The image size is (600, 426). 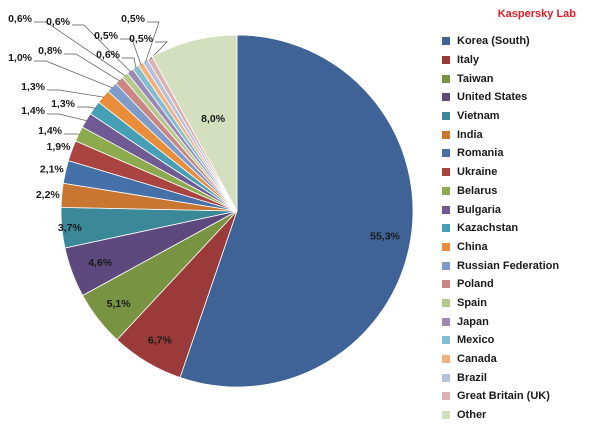 I want to click on data-label-india: 2,2%, so click(x=48, y=195).